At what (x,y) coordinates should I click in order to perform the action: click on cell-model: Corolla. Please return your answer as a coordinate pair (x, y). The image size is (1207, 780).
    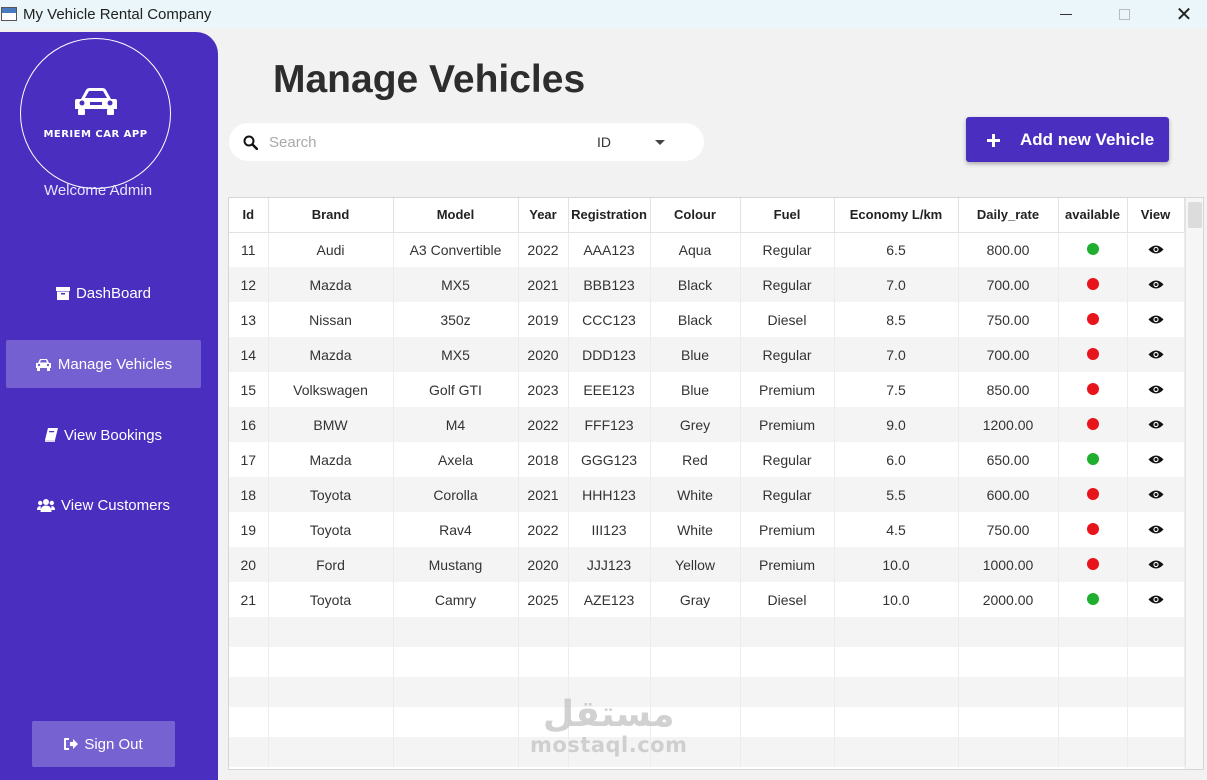
    Looking at the image, I should click on (456, 494).